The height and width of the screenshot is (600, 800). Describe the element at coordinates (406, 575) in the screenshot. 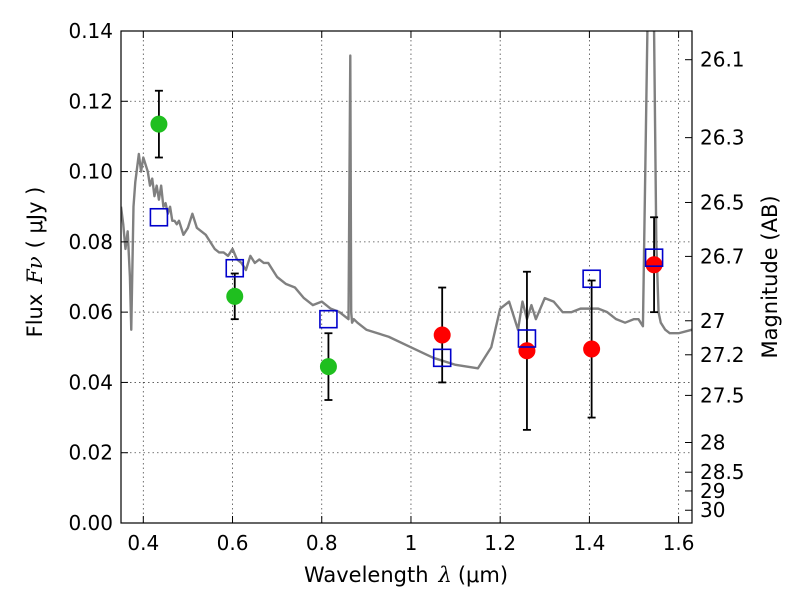

I see `x-axis-title: Wavelength λ (μm)` at that location.